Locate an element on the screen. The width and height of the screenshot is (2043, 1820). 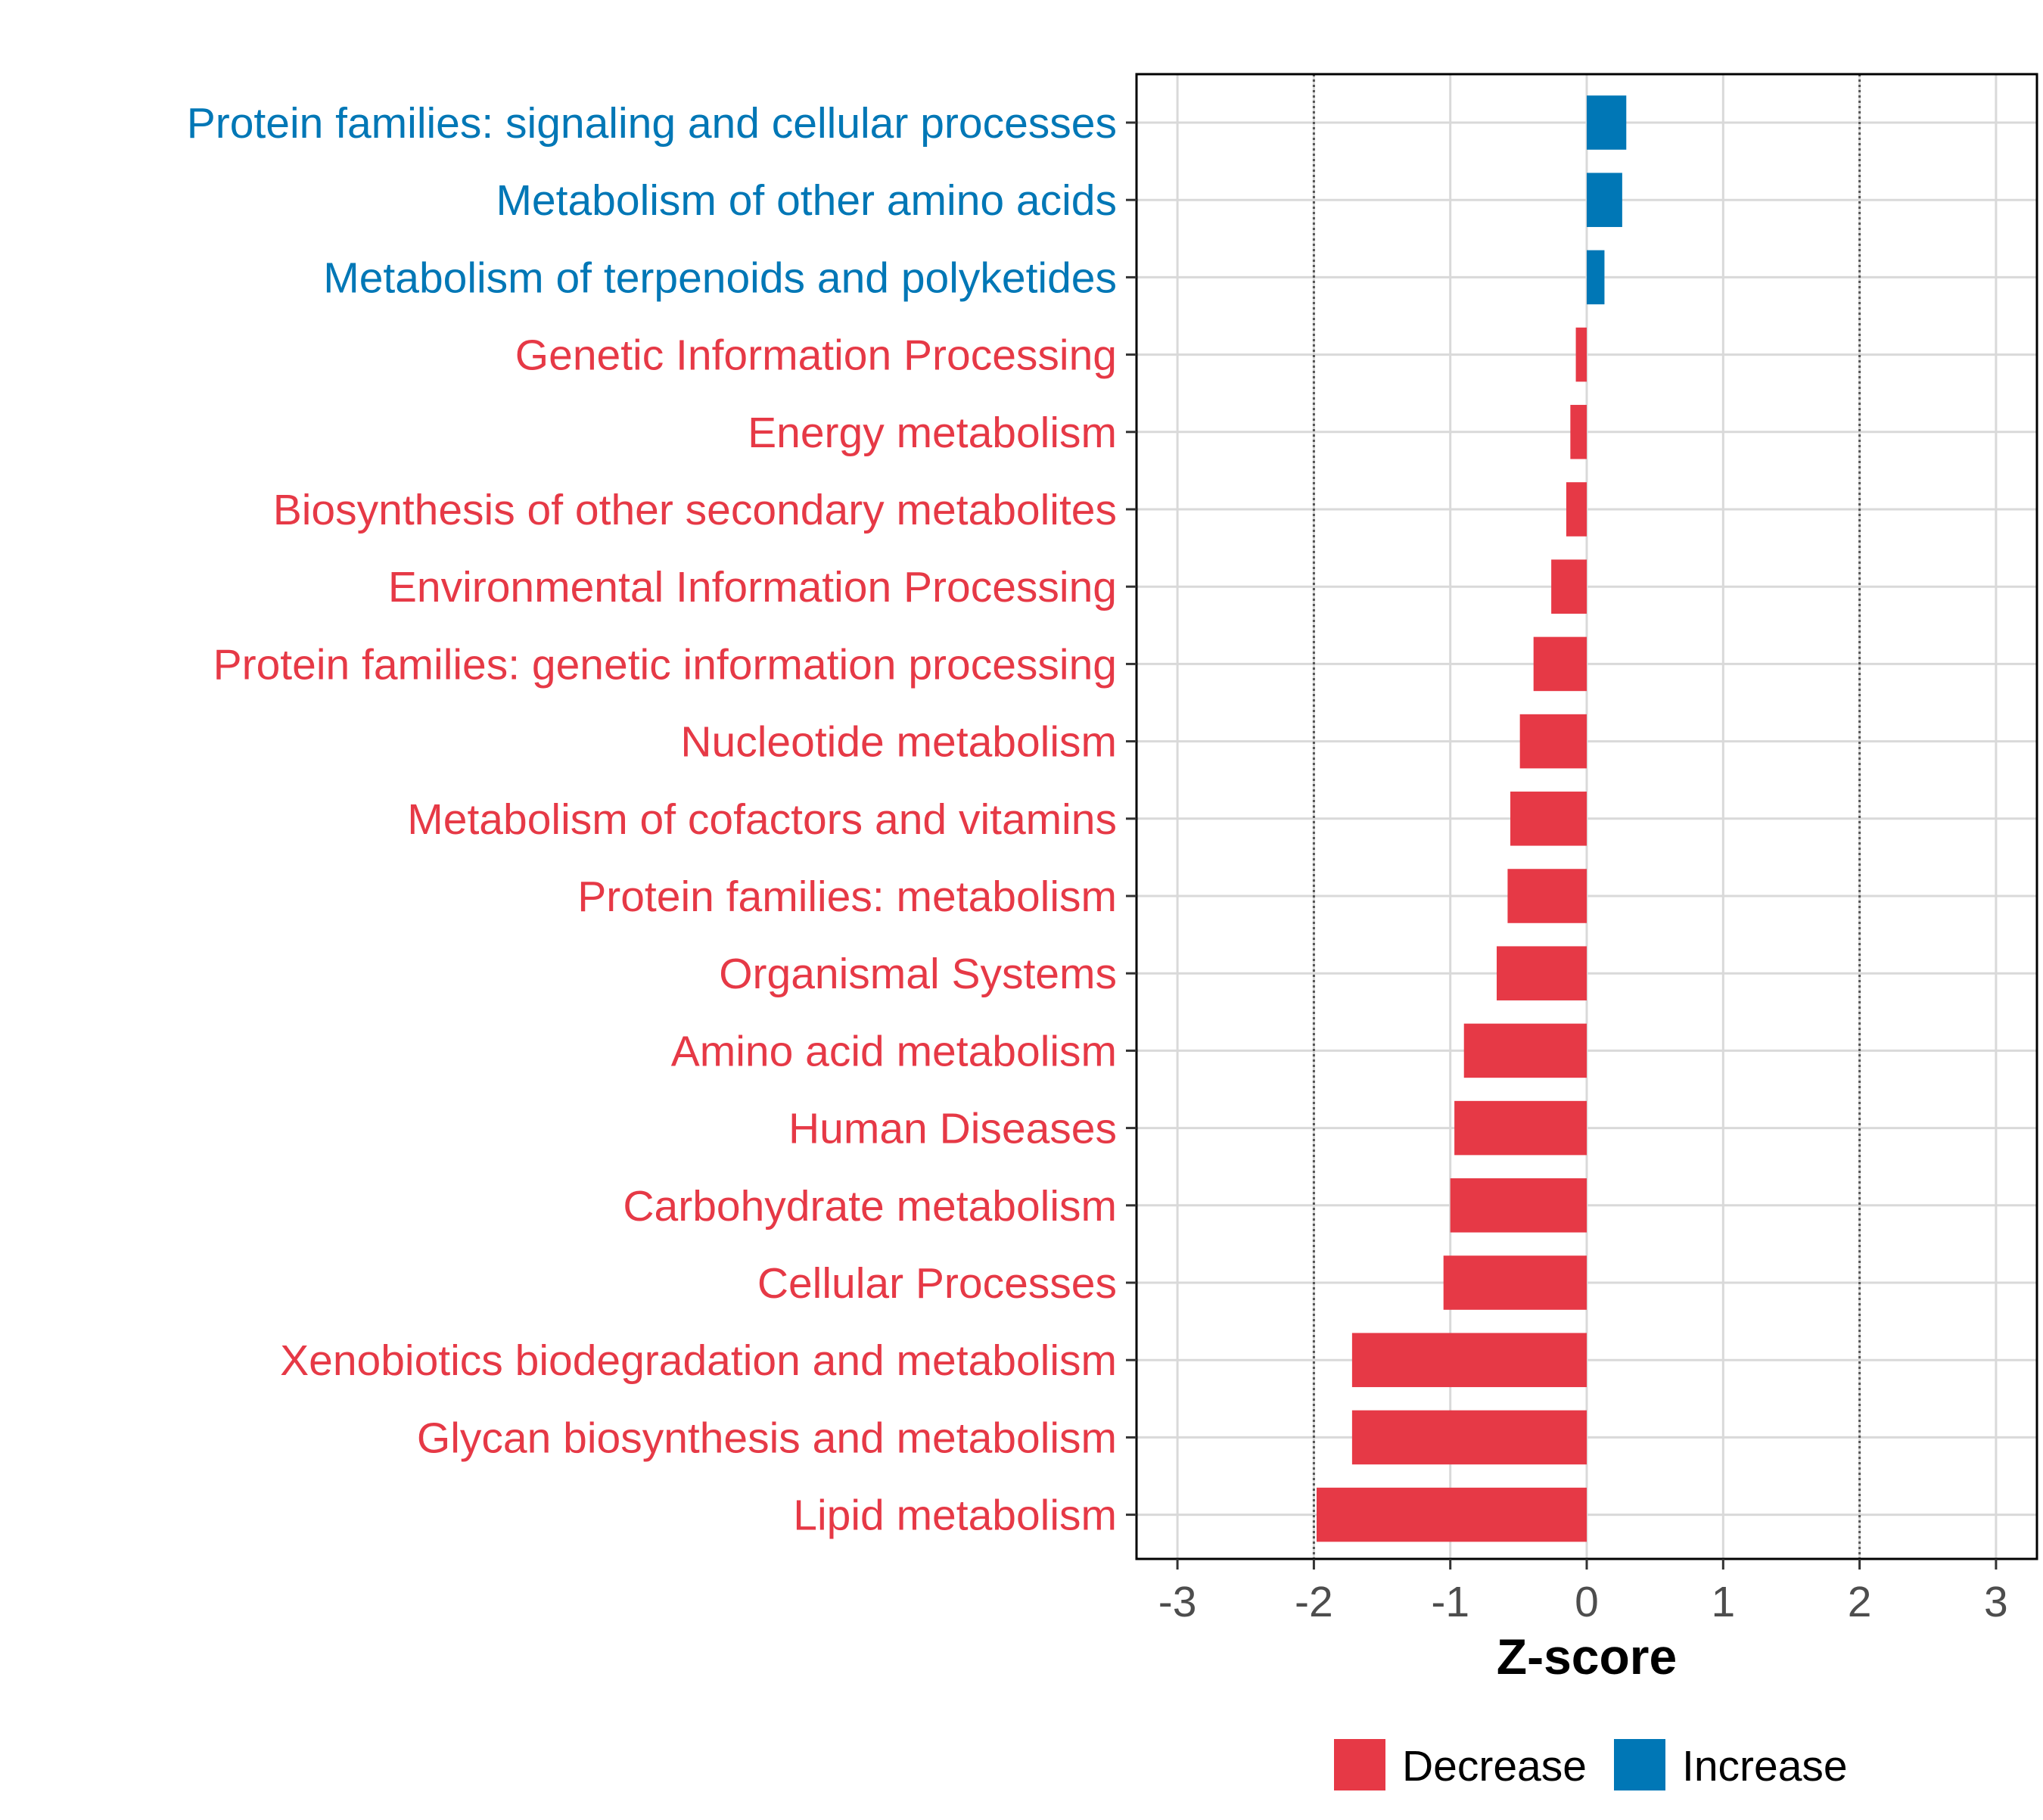
category-label-15: Cellular Processes is located at coordinates (937, 1283).